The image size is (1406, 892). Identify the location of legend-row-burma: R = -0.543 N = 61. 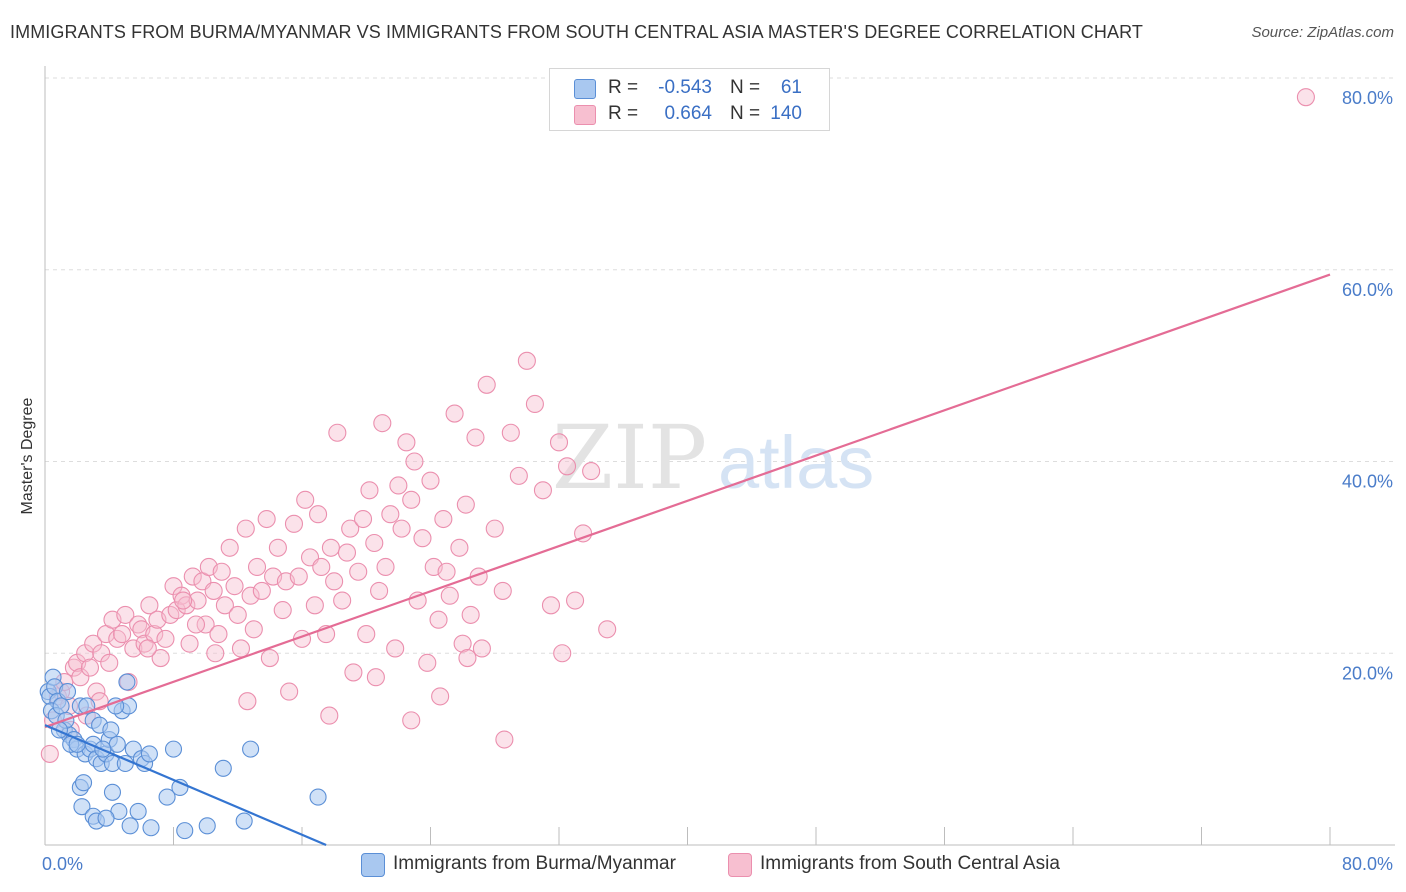
(689, 88).